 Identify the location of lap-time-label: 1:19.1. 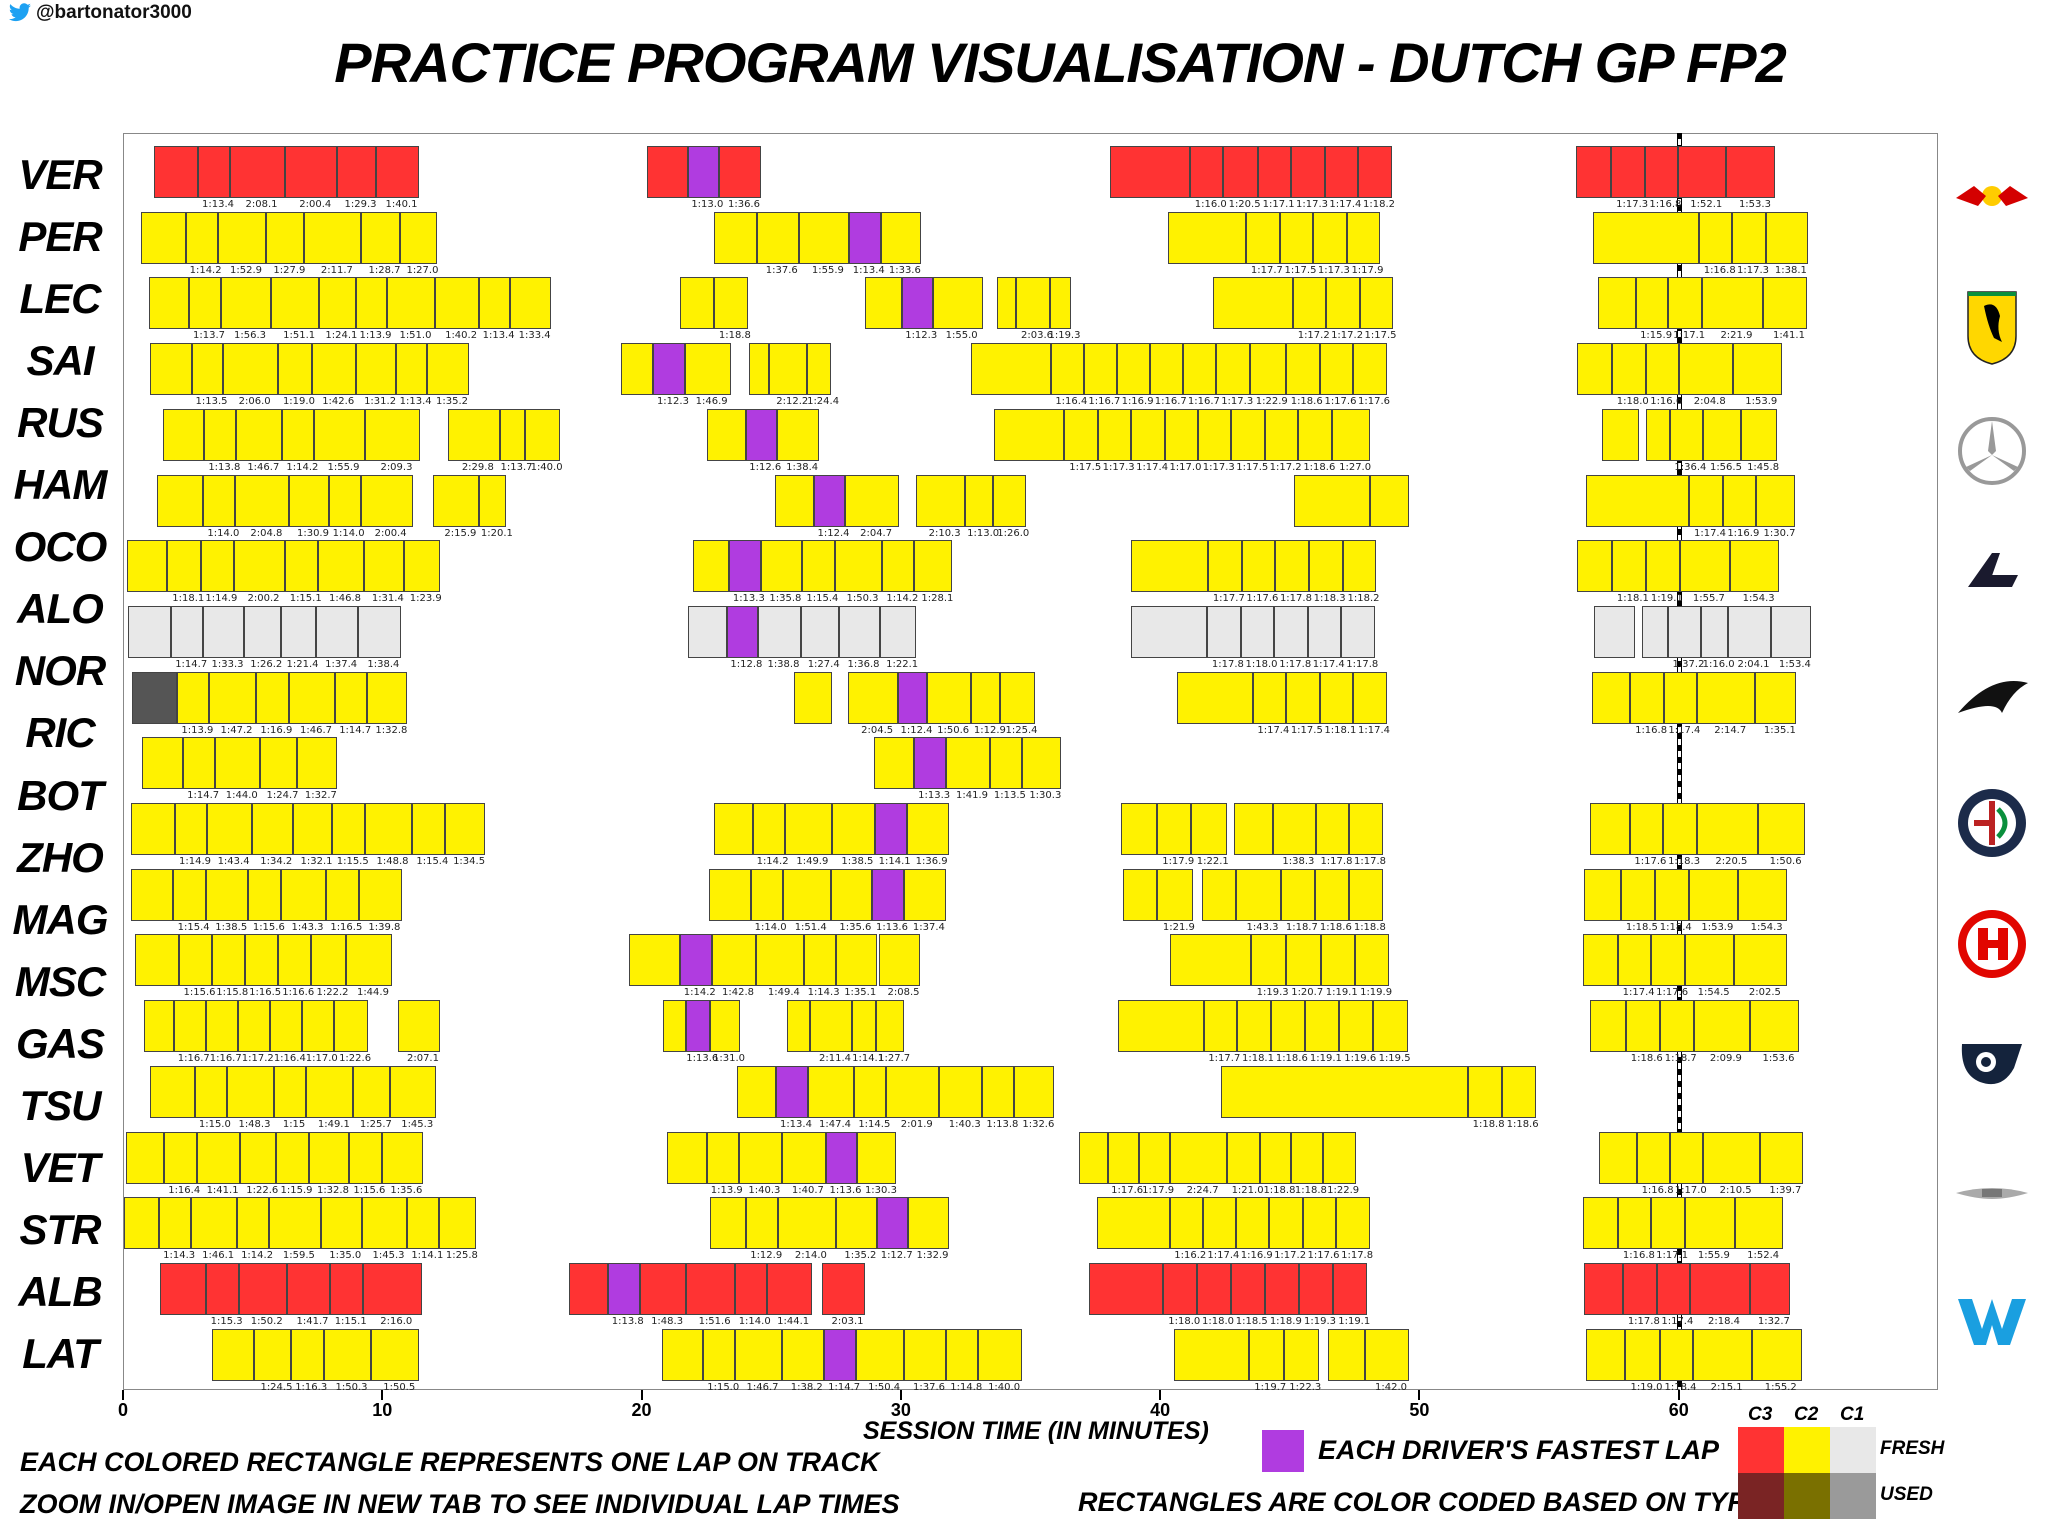
(1341, 993).